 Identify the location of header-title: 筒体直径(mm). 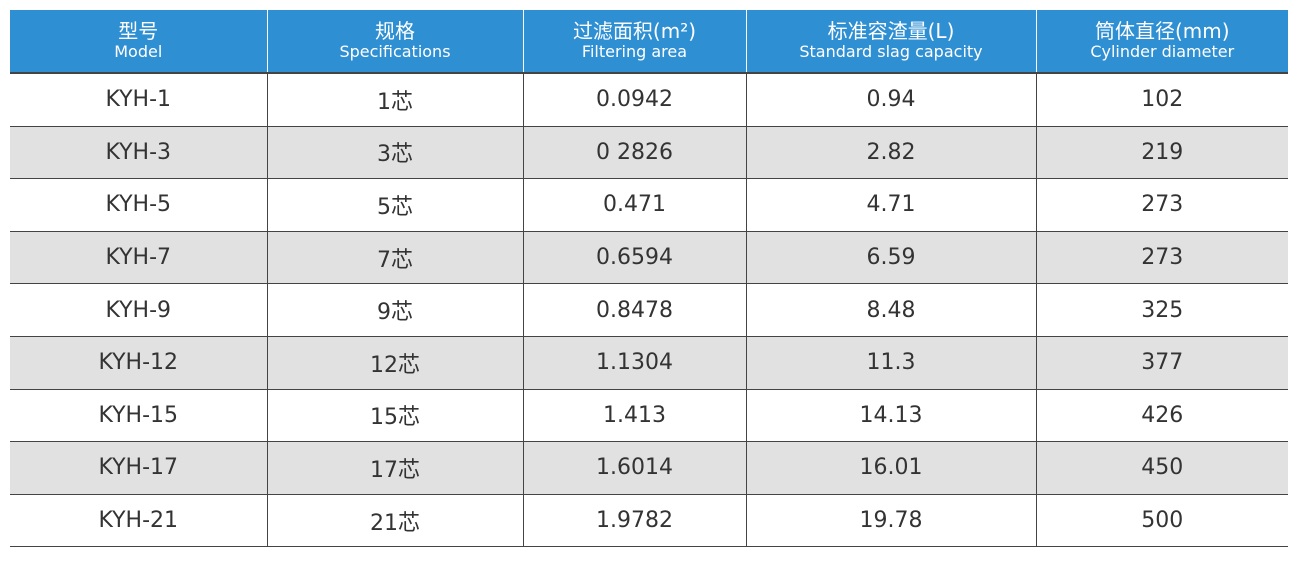
(1162, 31).